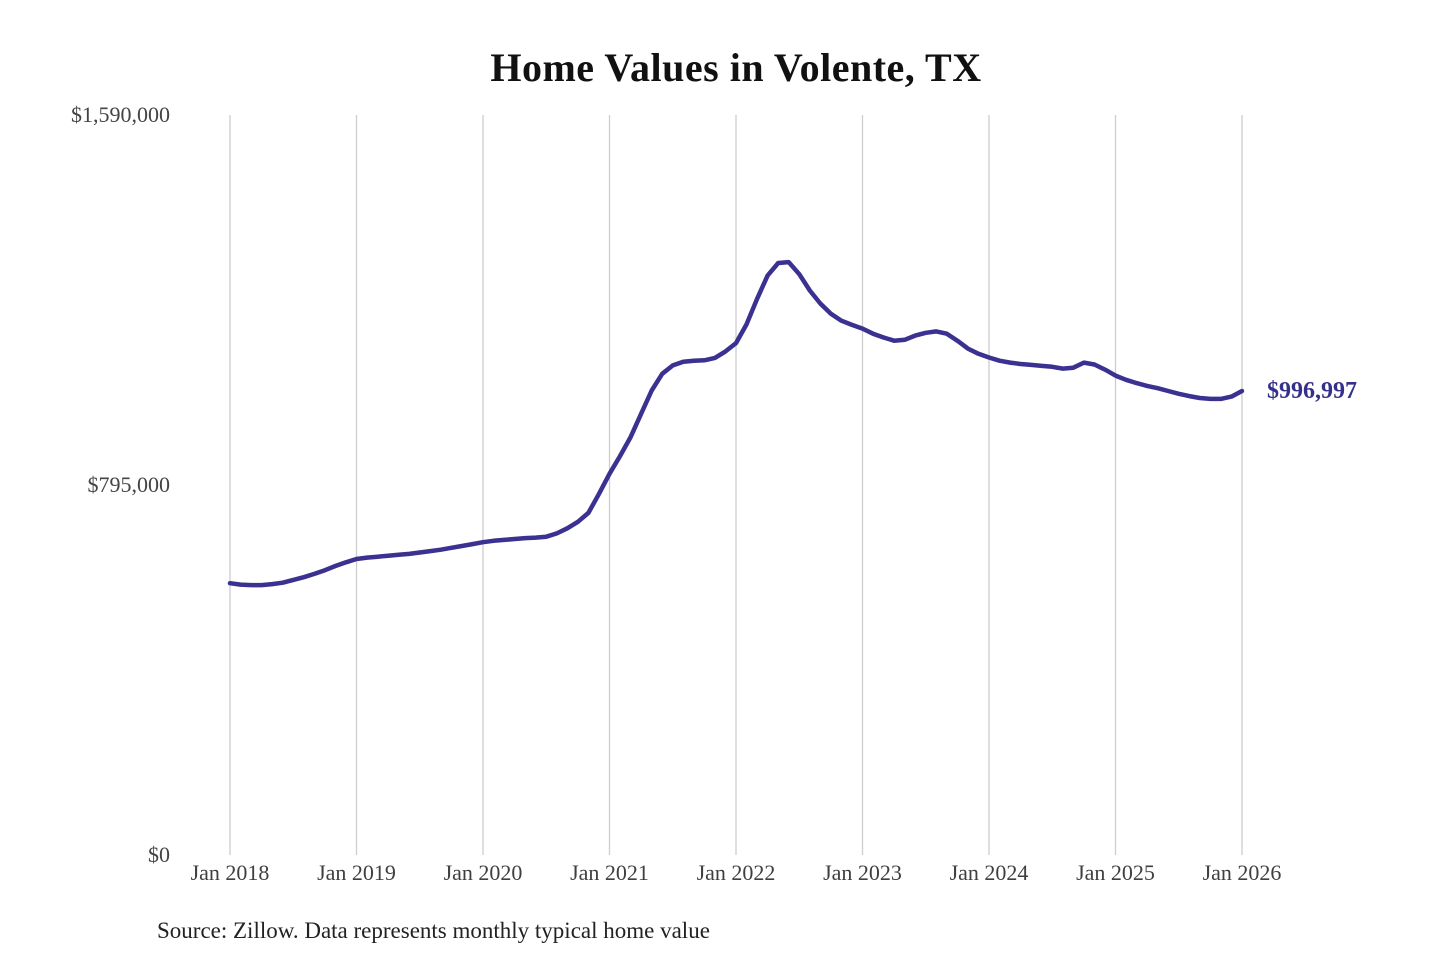 Image resolution: width=1440 pixels, height=960 pixels. I want to click on x-tick-label: Jan 2025, so click(1115, 872).